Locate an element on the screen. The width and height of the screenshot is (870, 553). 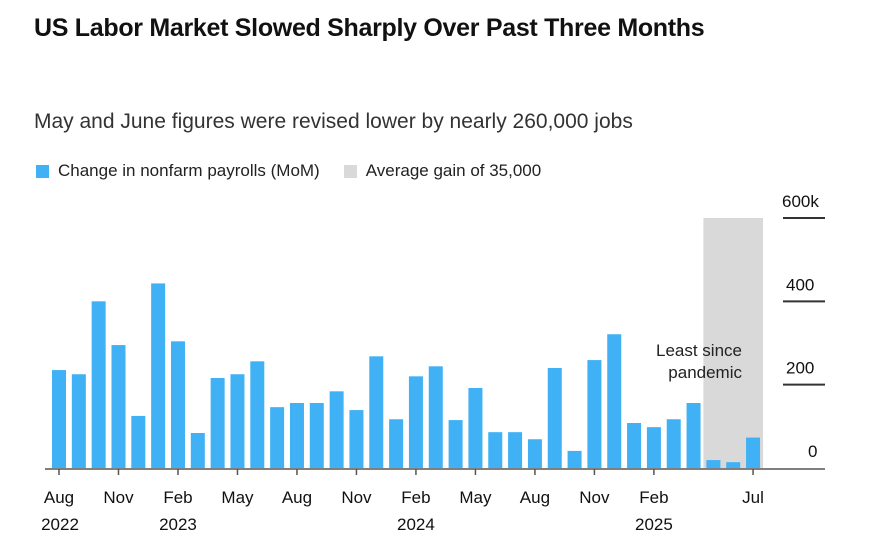
annotation-line-1: Least since is located at coordinates (699, 350).